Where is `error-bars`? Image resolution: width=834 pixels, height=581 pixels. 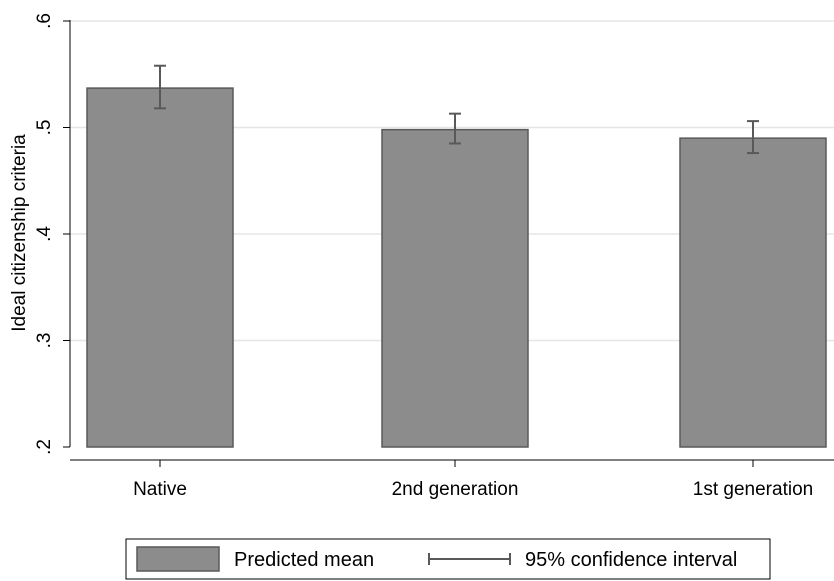
error-bars is located at coordinates (456, 109).